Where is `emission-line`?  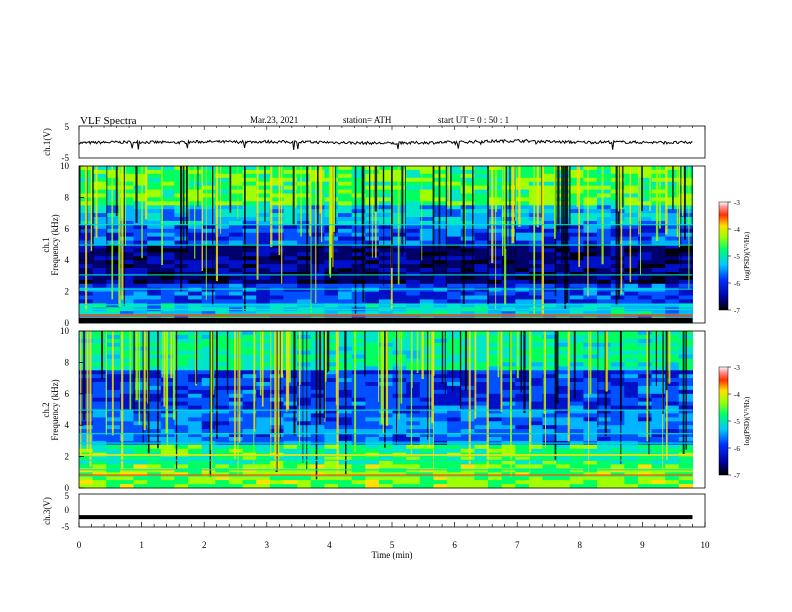 emission-line is located at coordinates (386, 470).